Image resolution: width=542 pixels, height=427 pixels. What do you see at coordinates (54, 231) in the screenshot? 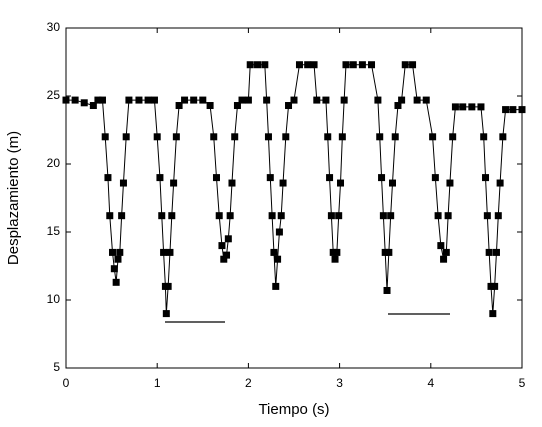
I see `y-tick-label: 15` at bounding box center [54, 231].